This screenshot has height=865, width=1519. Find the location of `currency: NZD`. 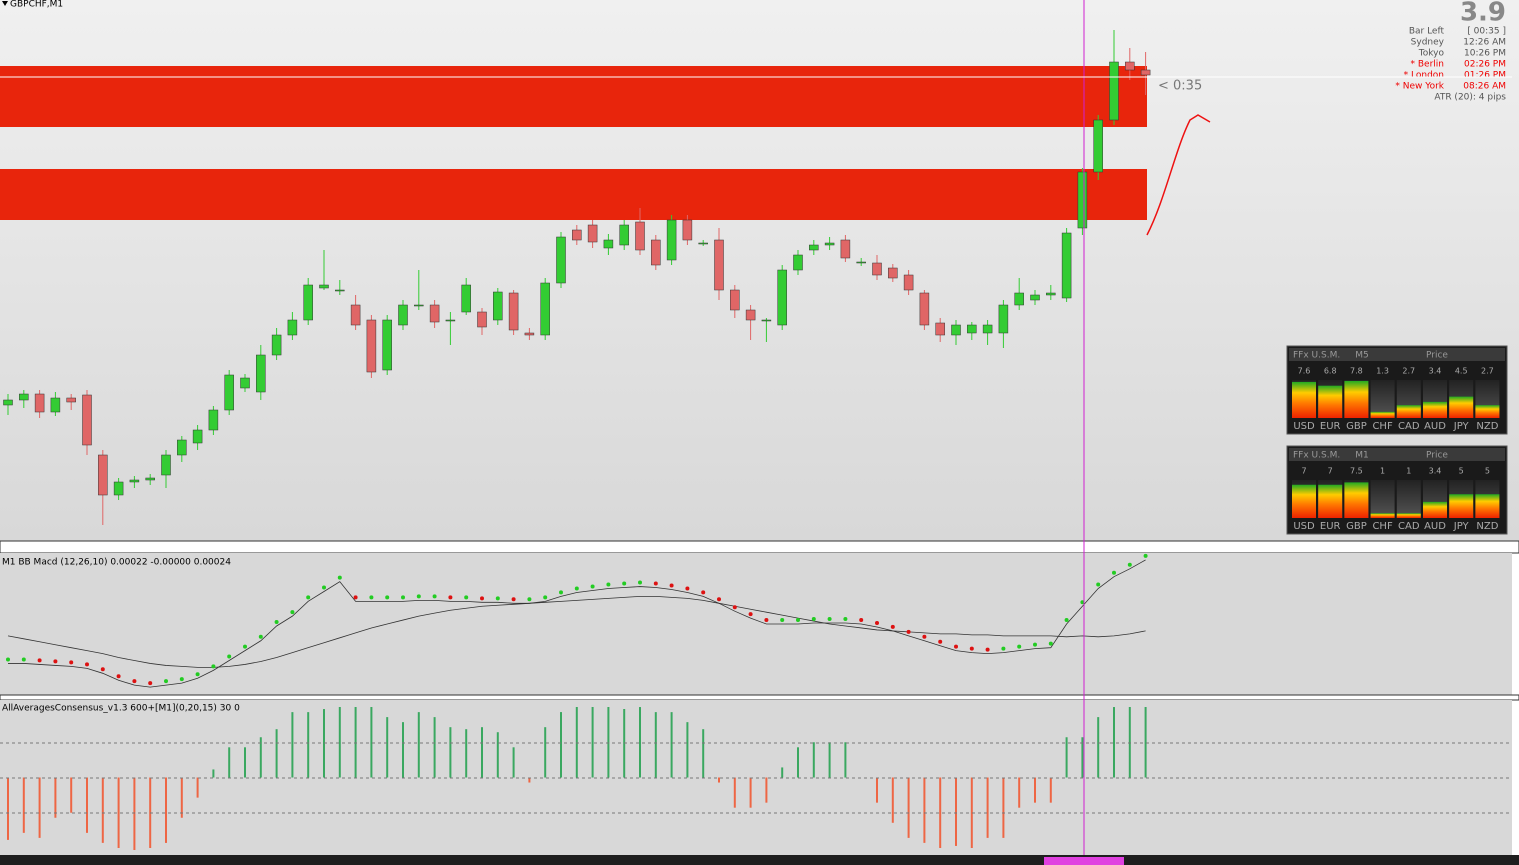

currency: NZD is located at coordinates (1487, 426).